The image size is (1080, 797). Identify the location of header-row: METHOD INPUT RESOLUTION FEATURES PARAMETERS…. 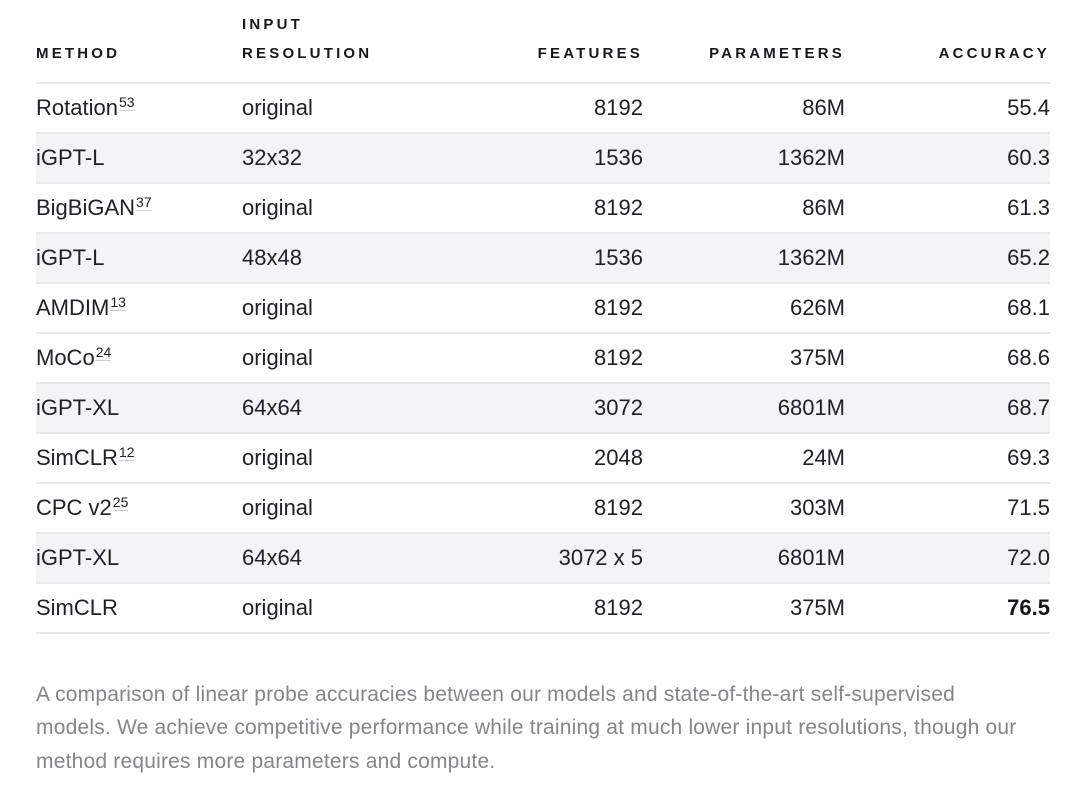
(543, 46).